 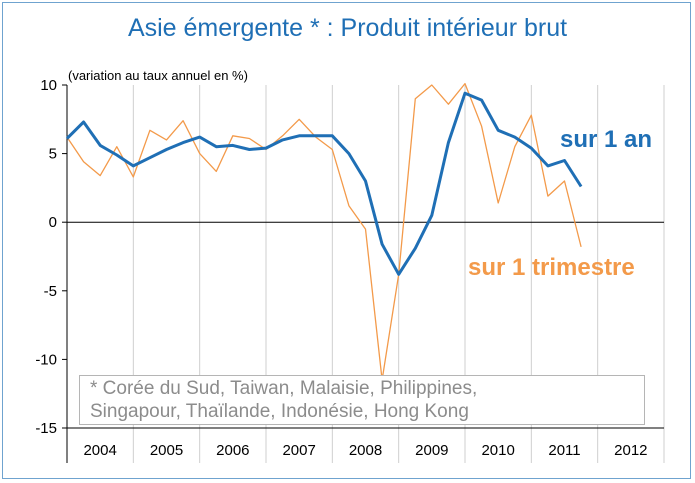 I want to click on x-year-label-2008: 2008, so click(x=365, y=450).